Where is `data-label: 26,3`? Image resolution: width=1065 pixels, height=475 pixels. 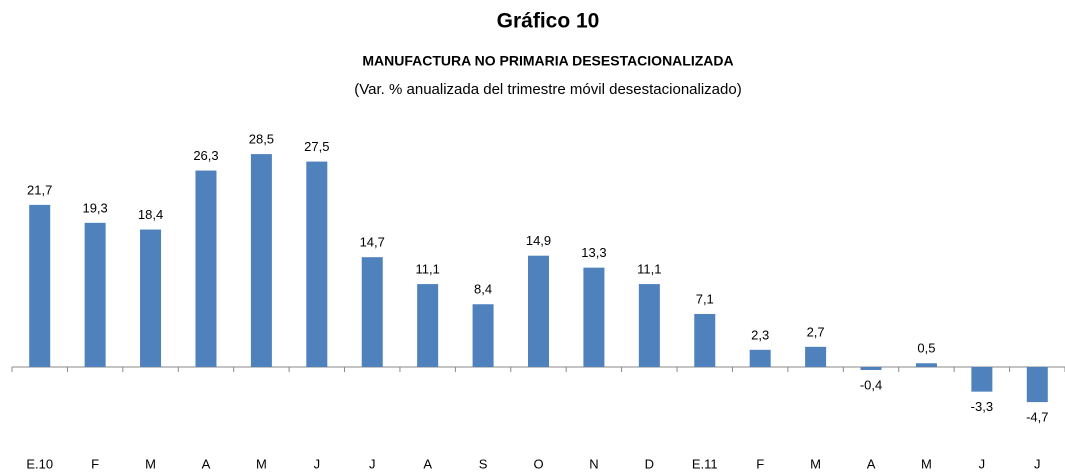
data-label: 26,3 is located at coordinates (205, 155).